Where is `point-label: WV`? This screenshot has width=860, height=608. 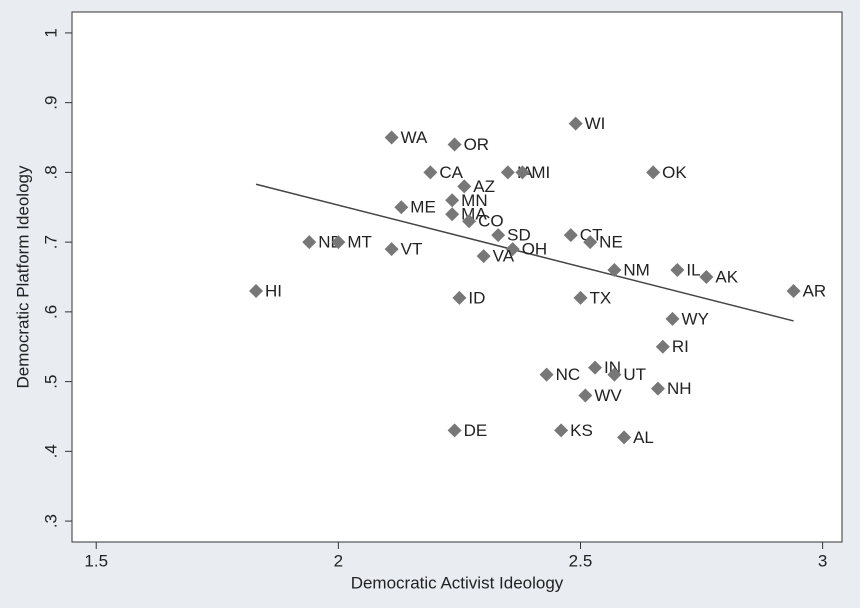 point-label: WV is located at coordinates (608, 395).